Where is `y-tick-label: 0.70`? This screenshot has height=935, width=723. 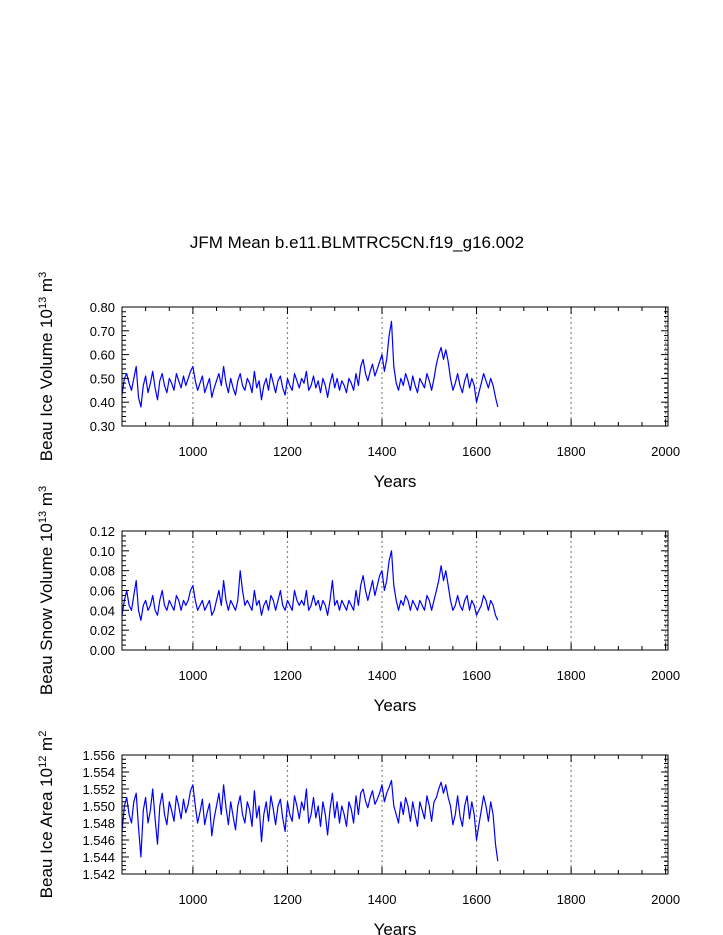
y-tick-label: 0.70 is located at coordinates (102, 331).